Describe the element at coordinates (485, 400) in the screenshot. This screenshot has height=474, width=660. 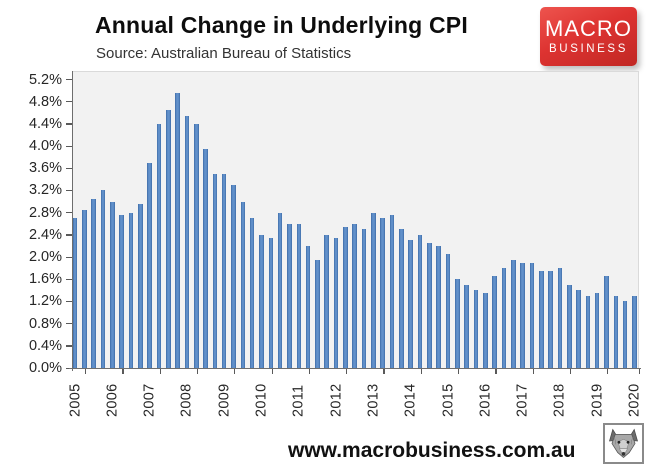
I see `x-year-label: 2016` at that location.